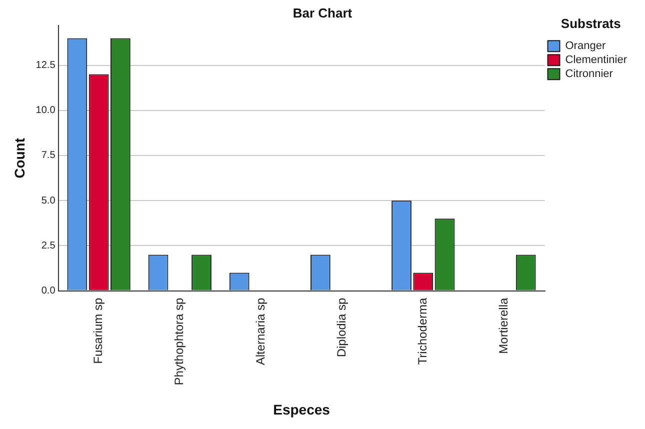  What do you see at coordinates (301, 409) in the screenshot?
I see `x-axis-title: Especes` at bounding box center [301, 409].